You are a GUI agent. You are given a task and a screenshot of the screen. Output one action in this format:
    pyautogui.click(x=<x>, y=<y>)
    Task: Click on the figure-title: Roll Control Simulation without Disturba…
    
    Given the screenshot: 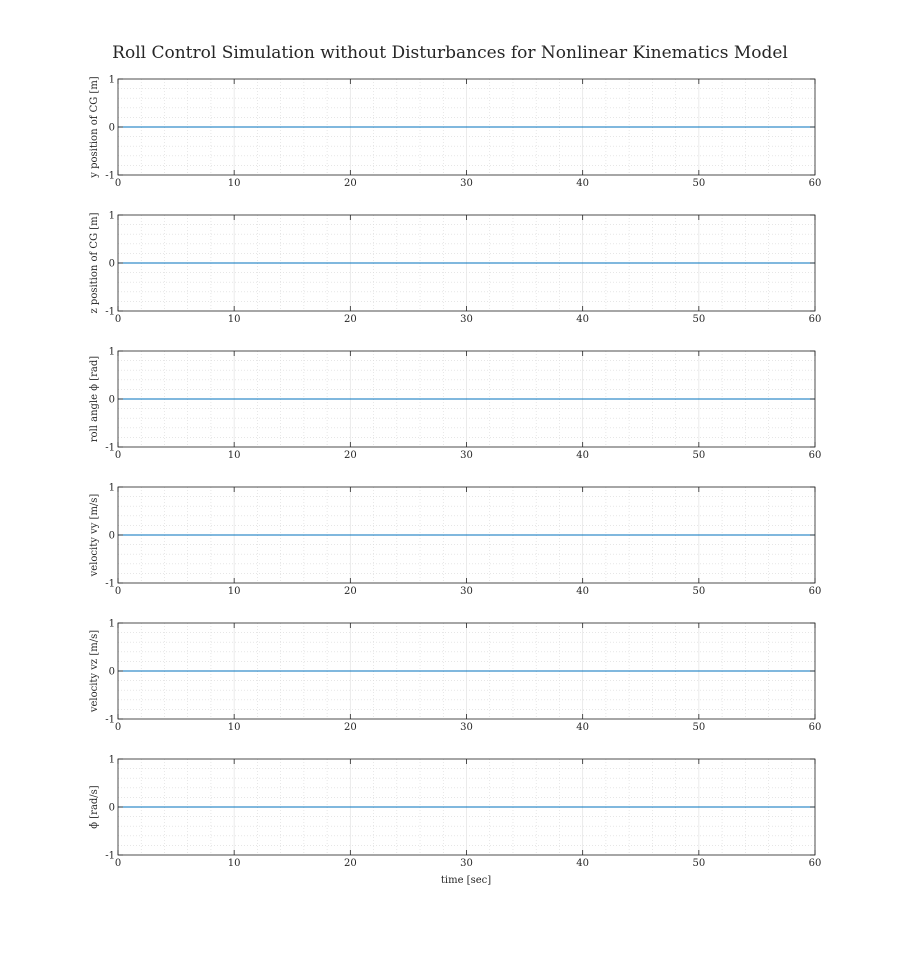 What is the action you would take?
    pyautogui.click(x=450, y=53)
    